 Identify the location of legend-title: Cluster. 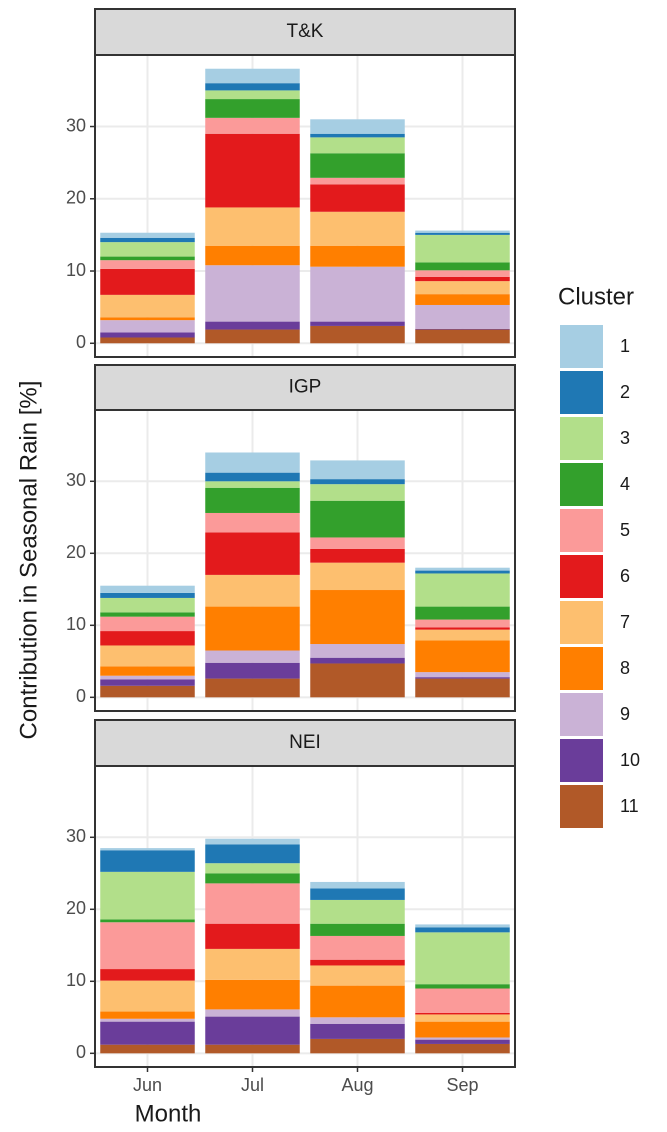
(596, 296).